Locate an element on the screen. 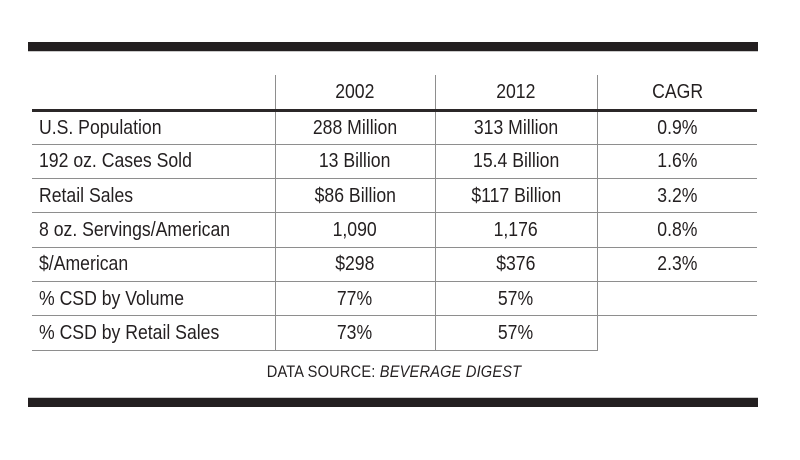 This screenshot has width=800, height=460. cell-cagr: 3.2% is located at coordinates (676, 196).